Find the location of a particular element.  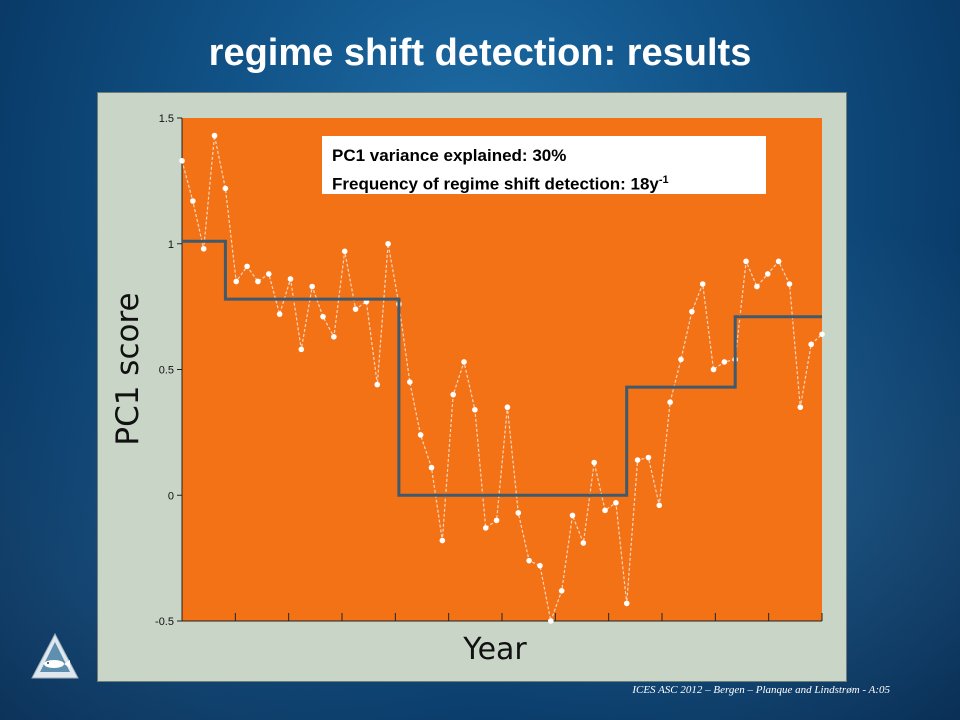

y-tick-label: 0 is located at coordinates (171, 496).